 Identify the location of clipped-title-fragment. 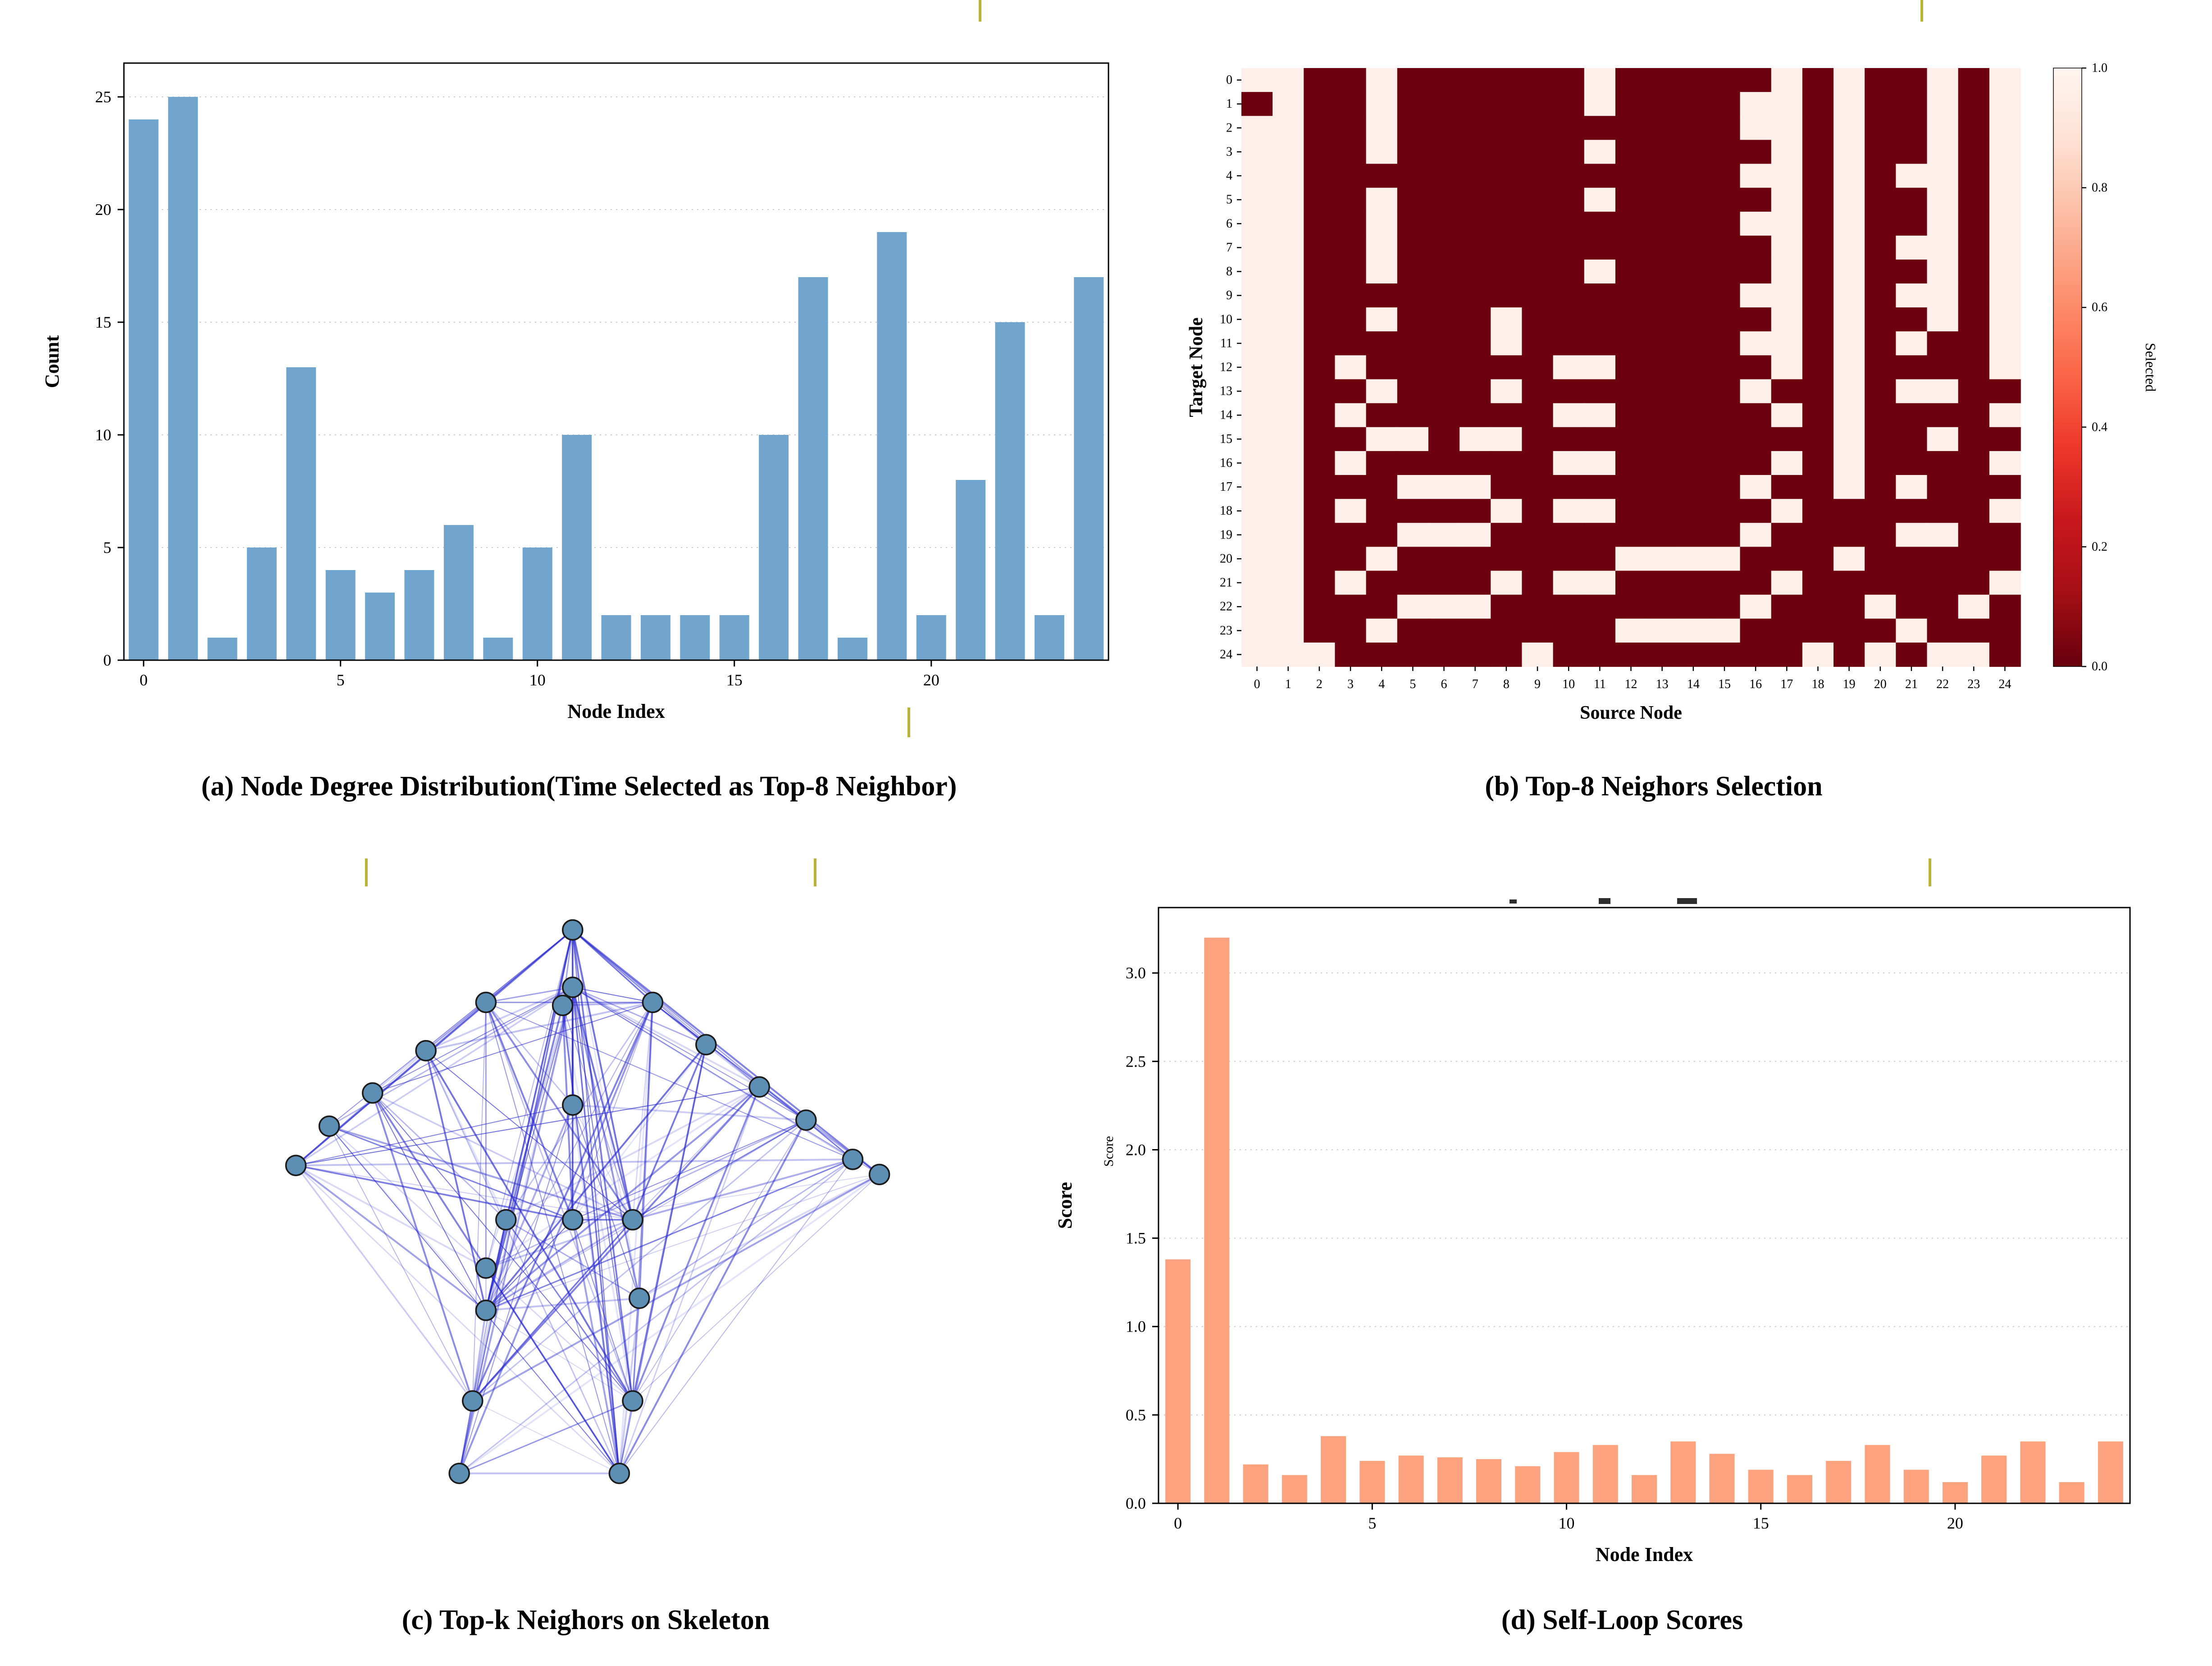
(1687, 901).